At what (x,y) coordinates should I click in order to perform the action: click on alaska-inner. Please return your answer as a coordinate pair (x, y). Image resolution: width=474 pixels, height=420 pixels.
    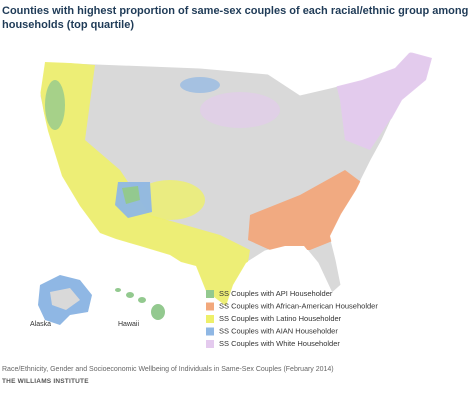
    Looking at the image, I should click on (65, 299).